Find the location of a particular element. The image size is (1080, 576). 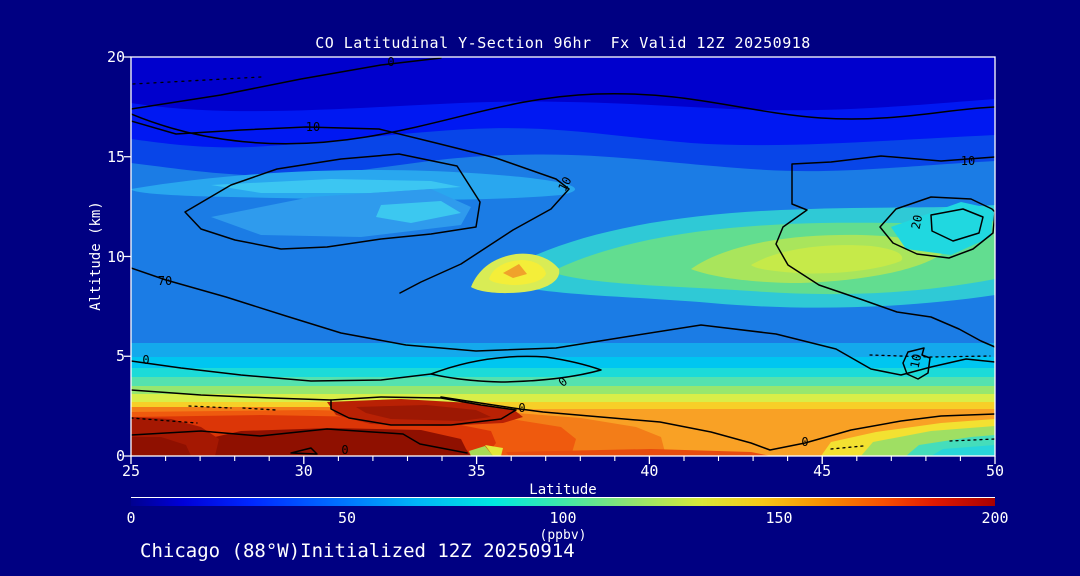

colorbar is located at coordinates (563, 501).